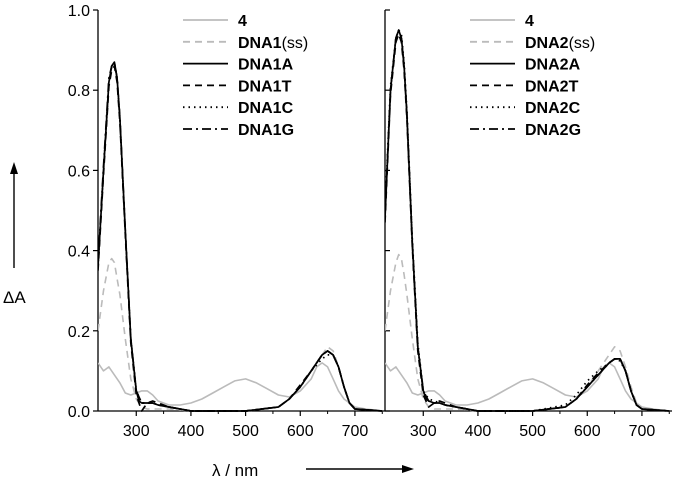 Image resolution: width=674 pixels, height=483 pixels. I want to click on y-tick-label: 0.0, so click(79, 412).